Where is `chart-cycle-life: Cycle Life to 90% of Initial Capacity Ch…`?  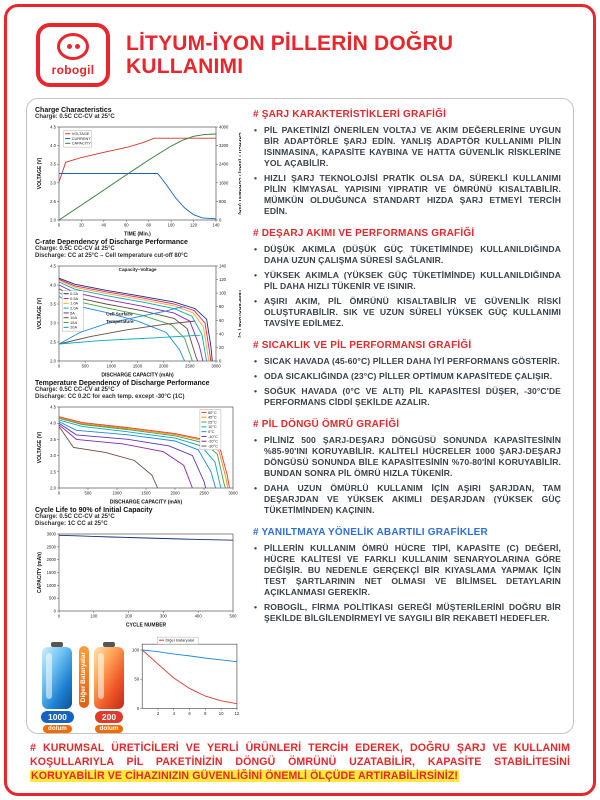 chart-cycle-life: Cycle Life to 90% of Initial Capacity Ch… is located at coordinates (138, 567).